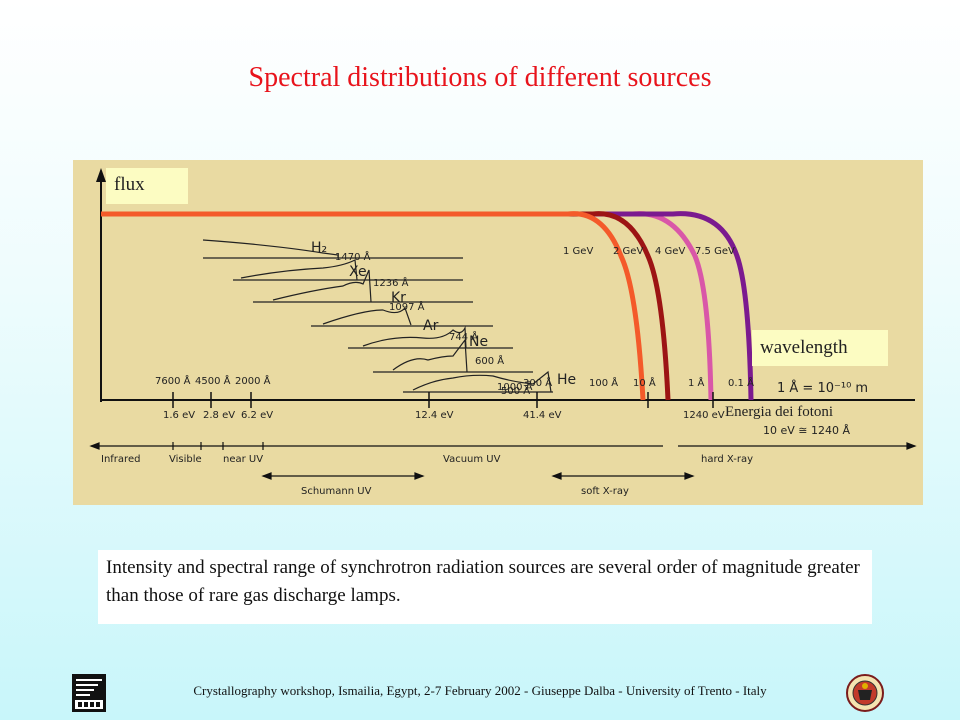  I want to click on wl-tick-0-1: 0.1 Å, so click(741, 382).